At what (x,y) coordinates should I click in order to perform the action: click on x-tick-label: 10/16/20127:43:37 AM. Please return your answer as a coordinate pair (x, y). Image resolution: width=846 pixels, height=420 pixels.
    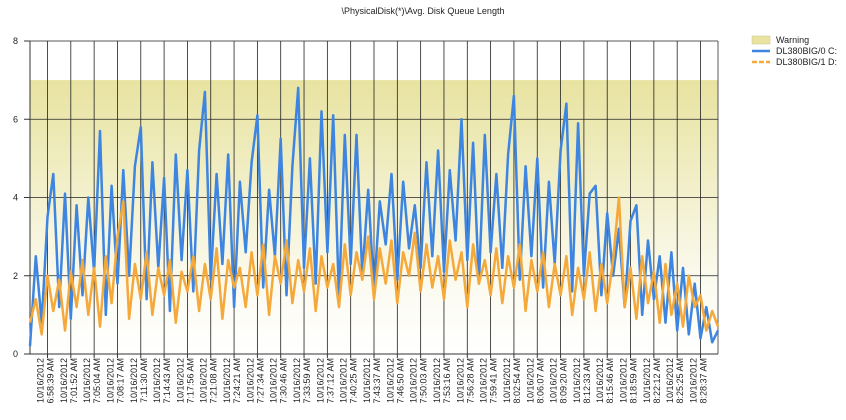
    Looking at the image, I should click on (372, 381).